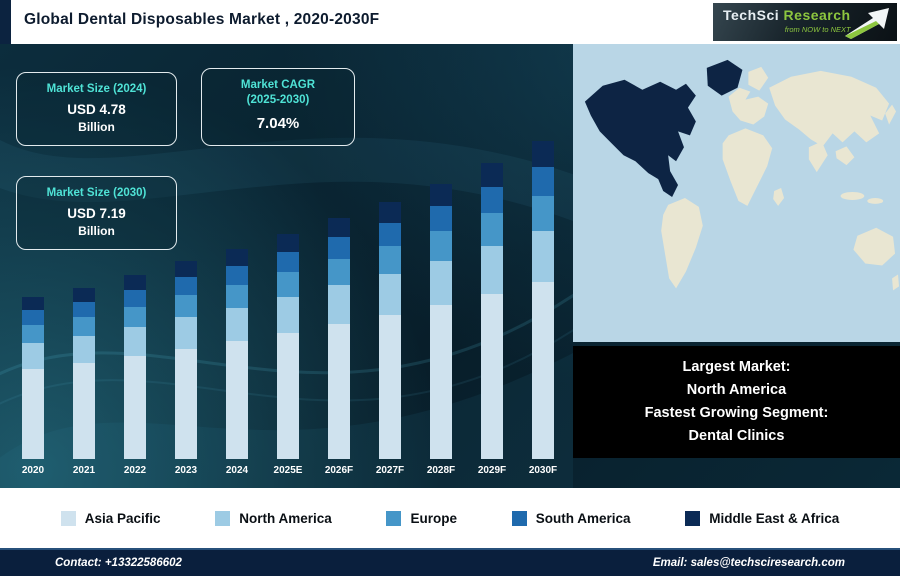  I want to click on map-north-america, so click(640, 138).